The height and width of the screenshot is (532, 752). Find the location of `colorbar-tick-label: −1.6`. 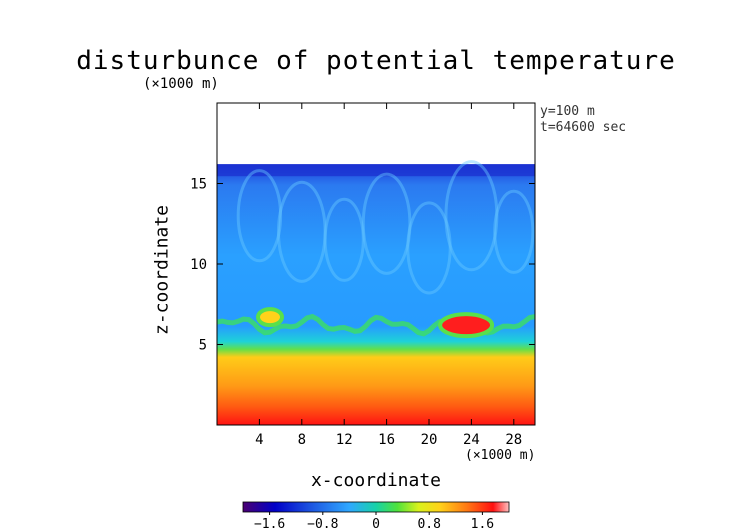

colorbar-tick-label: −1.6 is located at coordinates (269, 524).